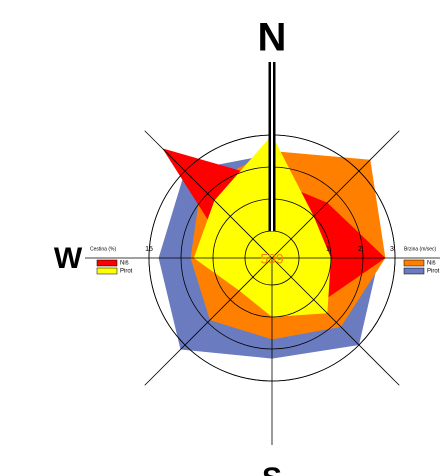 The height and width of the screenshot is (476, 440). Describe the element at coordinates (272, 146) in the screenshot. I see `north-arrow` at that location.